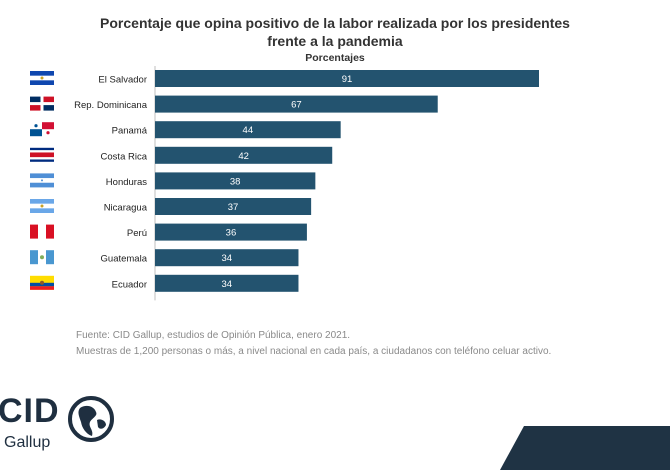  What do you see at coordinates (137, 233) in the screenshot?
I see `category-label: Perú` at bounding box center [137, 233].